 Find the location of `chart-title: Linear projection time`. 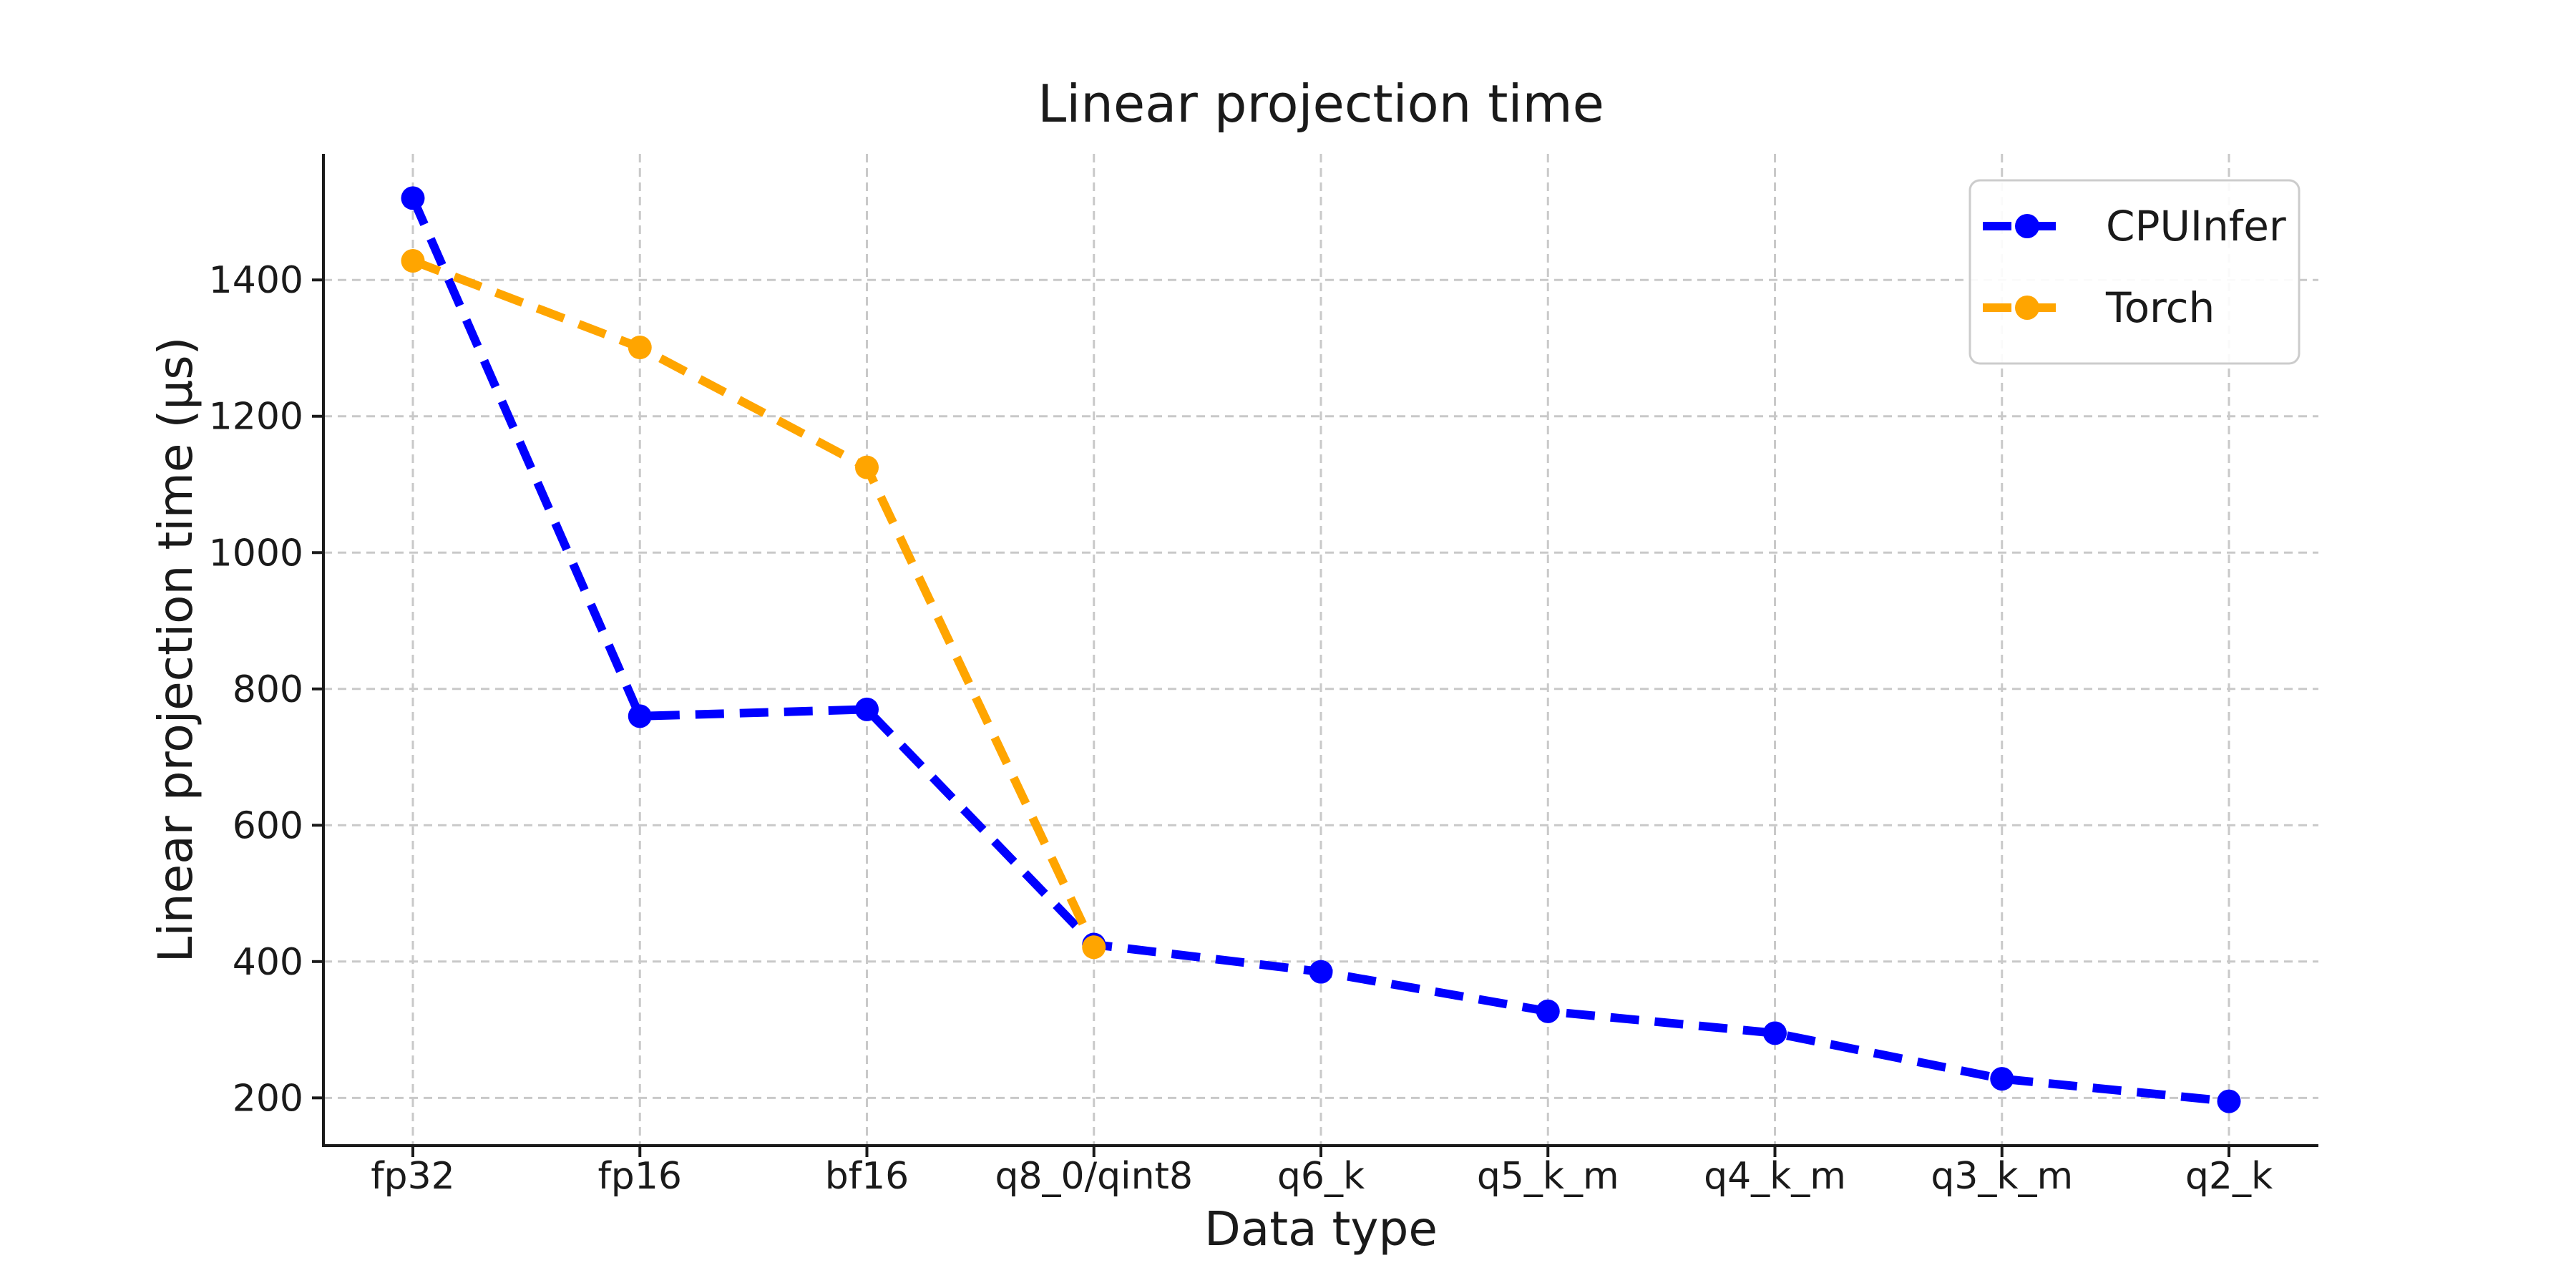

chart-title: Linear projection time is located at coordinates (1321, 104).